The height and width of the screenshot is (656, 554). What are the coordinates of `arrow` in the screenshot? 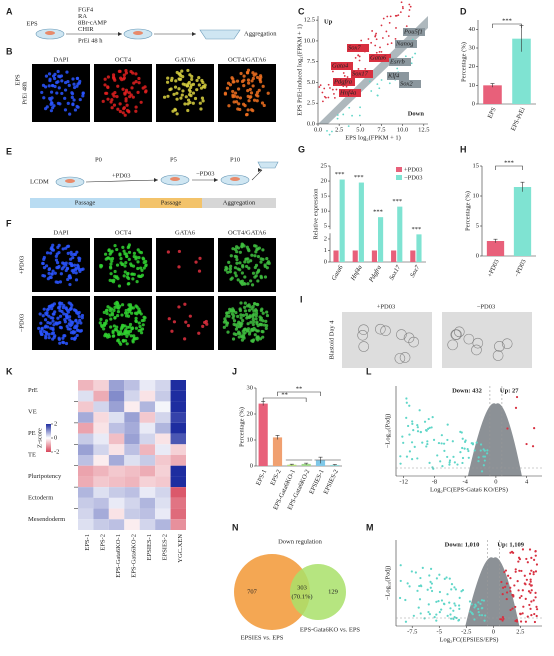 It's located at (122, 181).